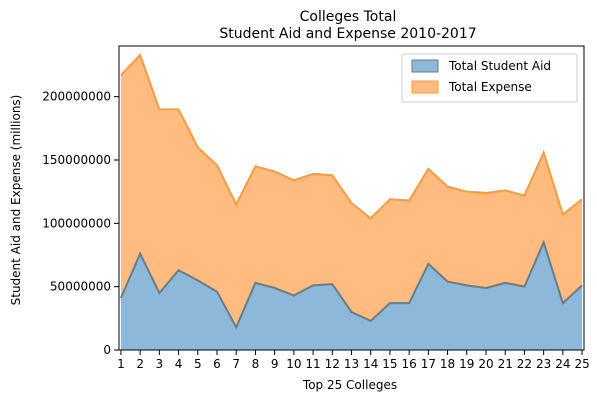 This screenshot has width=597, height=407. What do you see at coordinates (76, 97) in the screenshot?
I see `y-tick-label: 200000000` at bounding box center [76, 97].